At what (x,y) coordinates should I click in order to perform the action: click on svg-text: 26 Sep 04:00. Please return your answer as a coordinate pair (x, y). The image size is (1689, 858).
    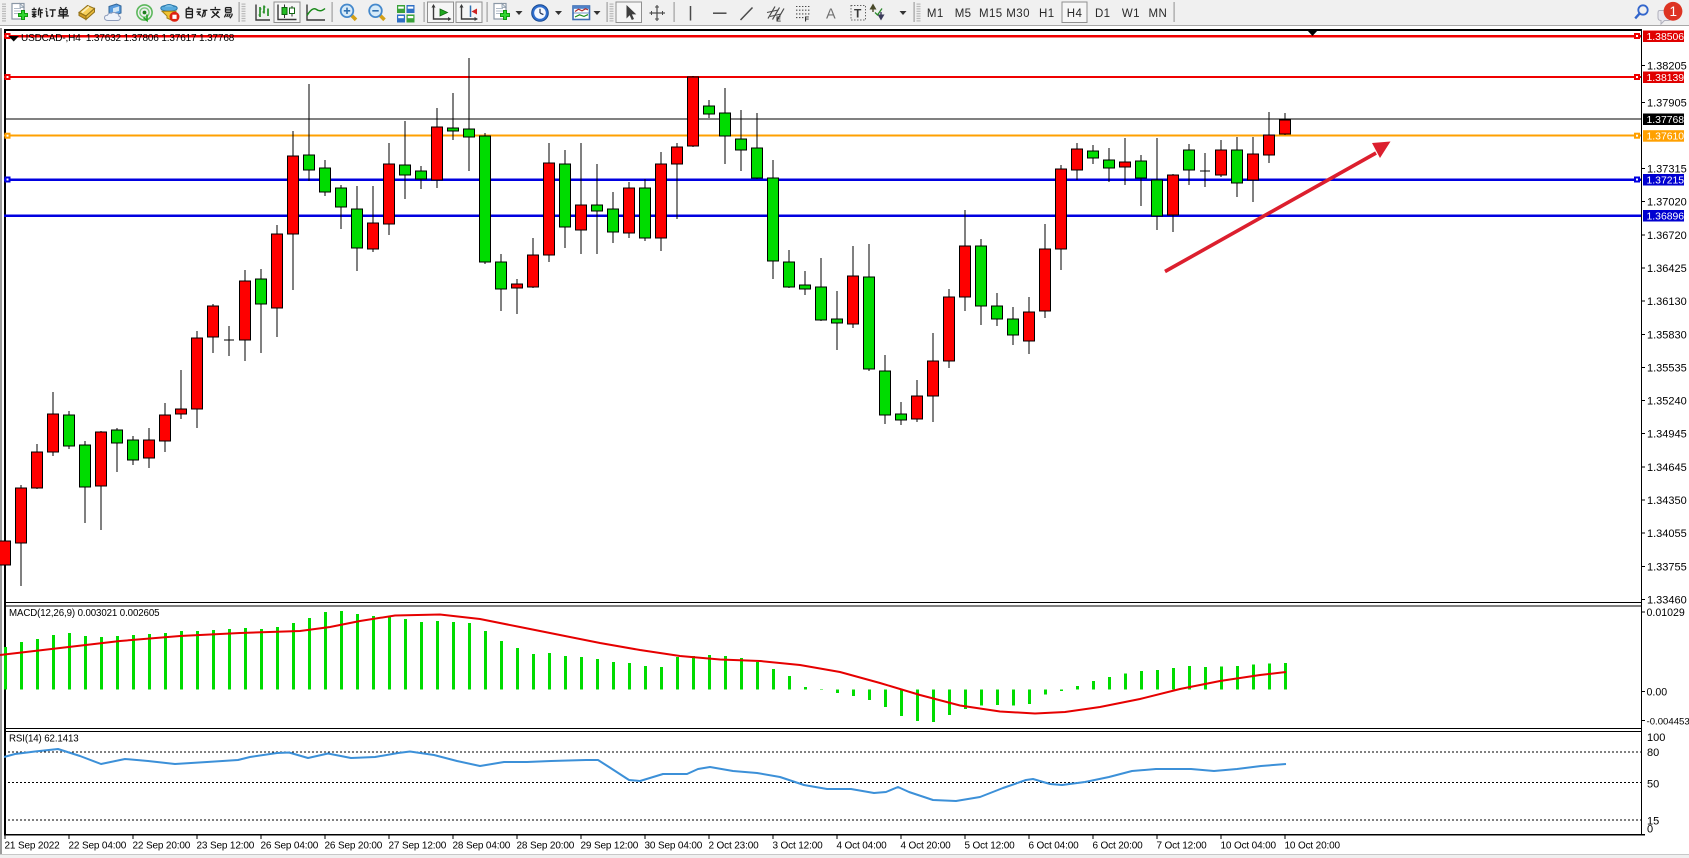
    Looking at the image, I should click on (290, 846).